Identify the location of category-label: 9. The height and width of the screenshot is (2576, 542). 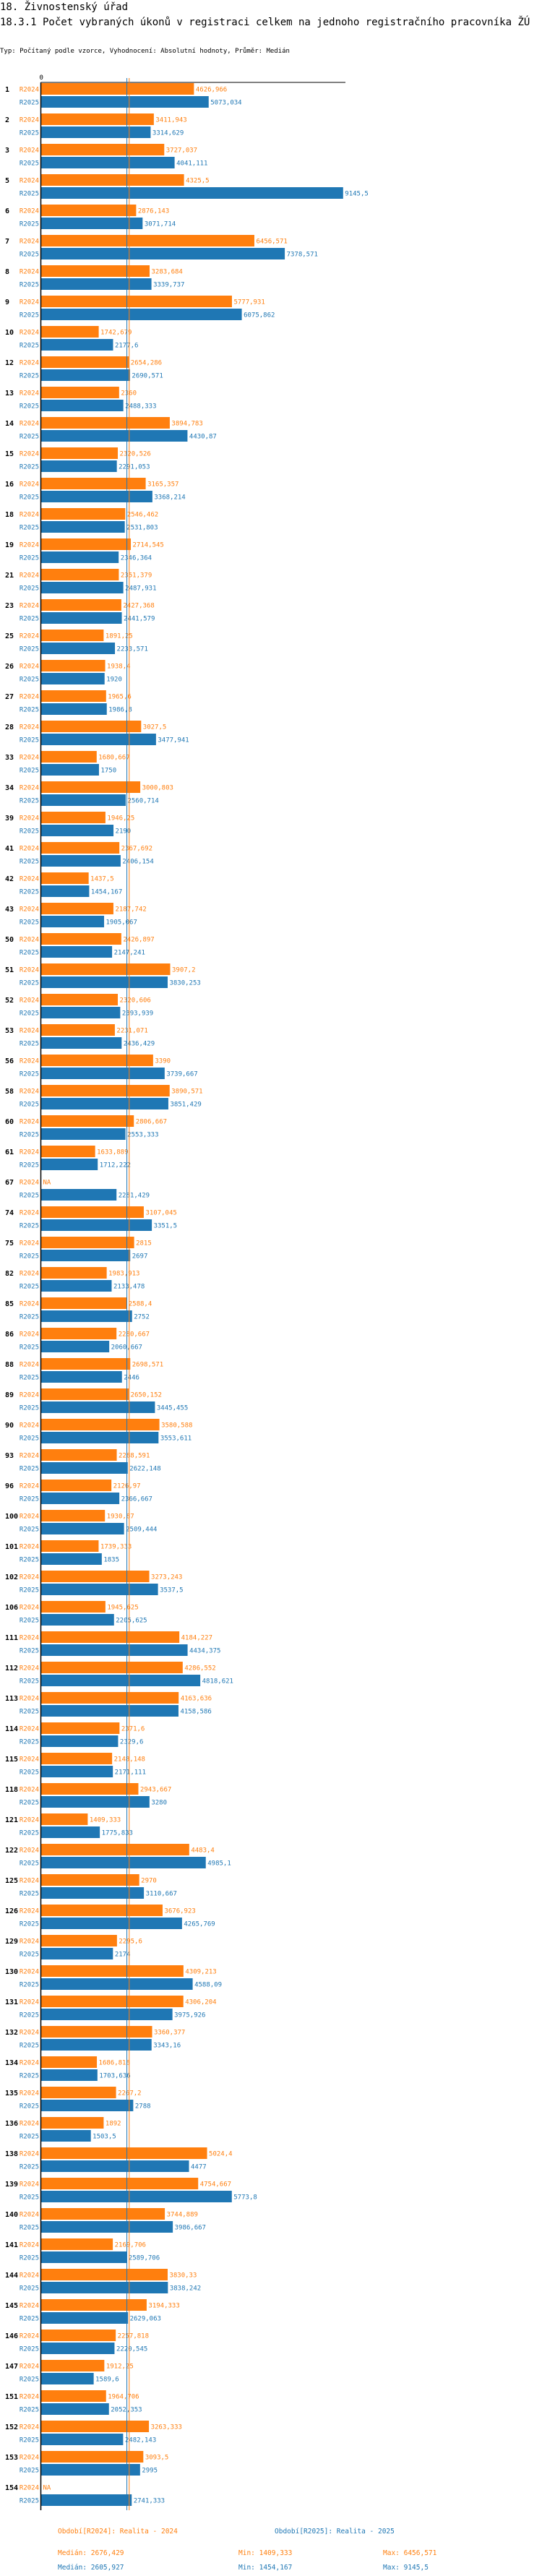
(7, 302).